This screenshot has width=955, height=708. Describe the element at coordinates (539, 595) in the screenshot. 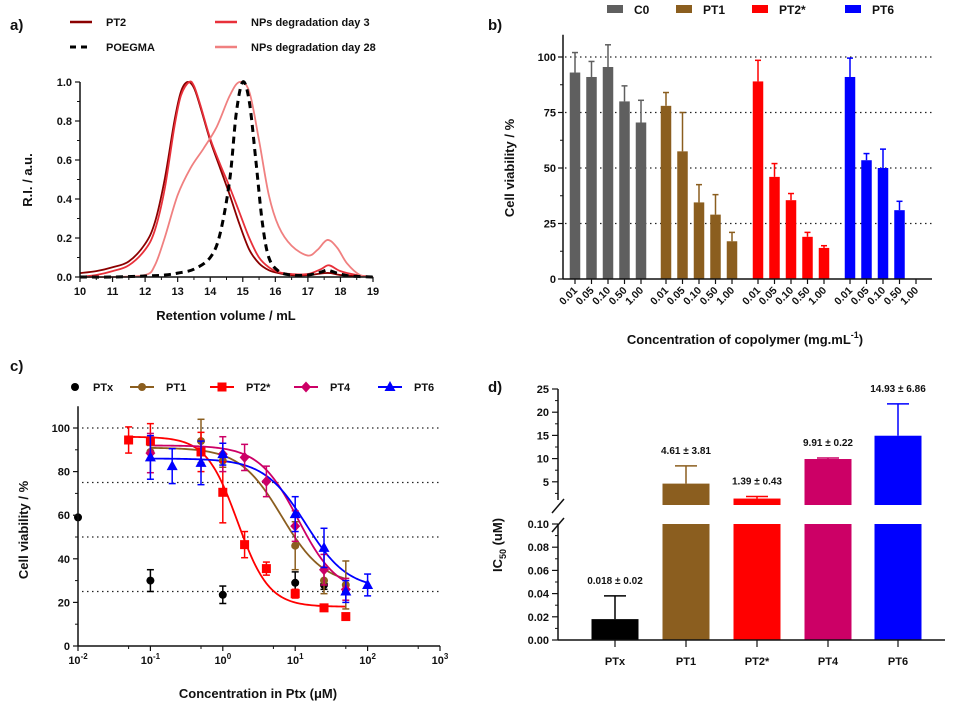

I see `y-tick-label: 0.04` at that location.